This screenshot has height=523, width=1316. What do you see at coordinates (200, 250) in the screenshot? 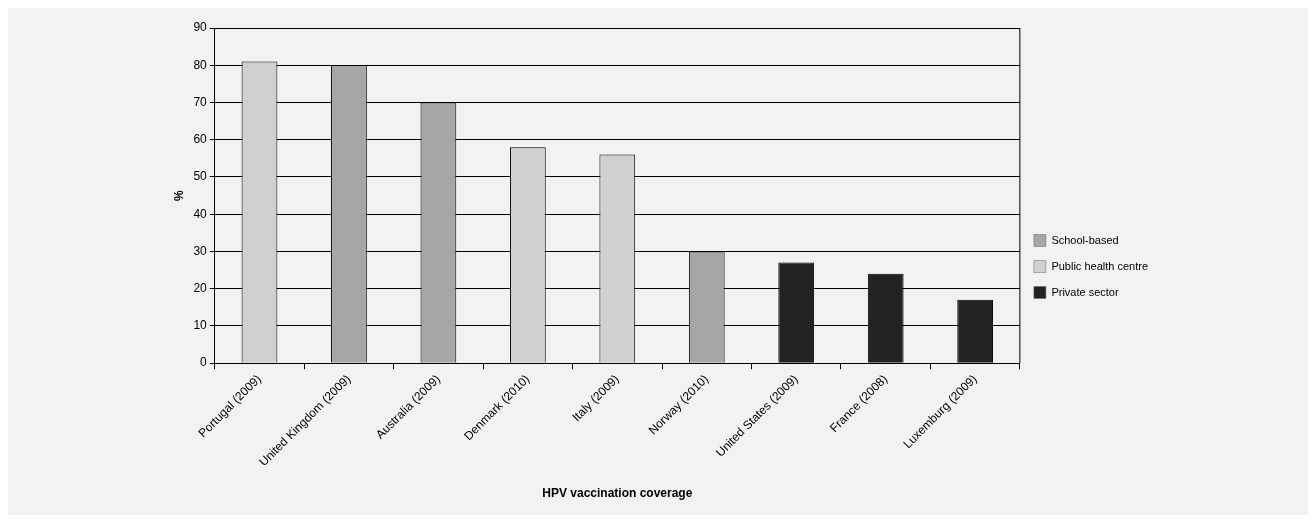
I see `y-tick-label: 30` at bounding box center [200, 250].